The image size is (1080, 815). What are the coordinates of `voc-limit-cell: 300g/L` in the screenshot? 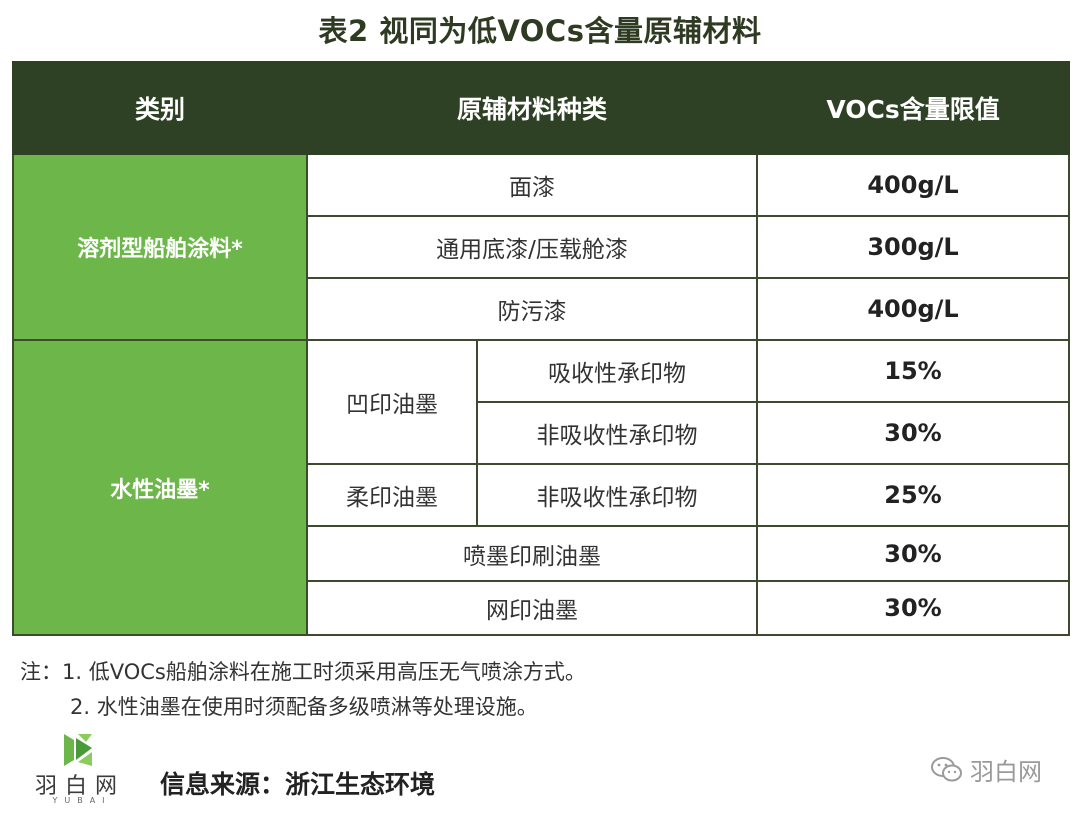 It's located at (913, 247).